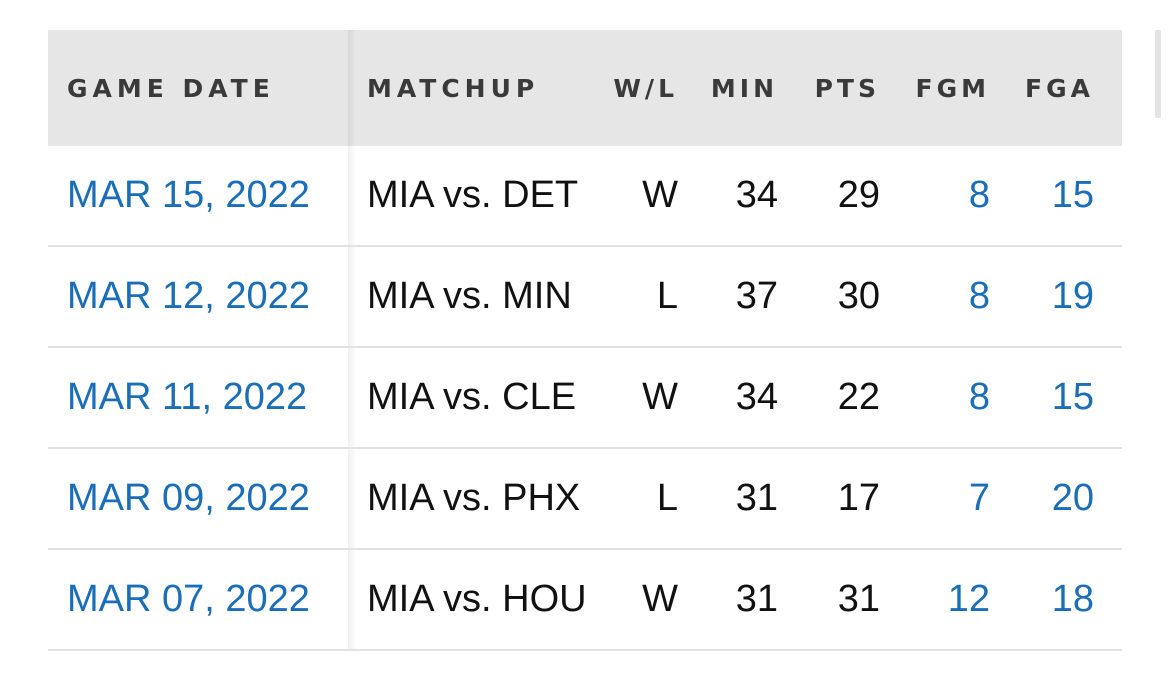  Describe the element at coordinates (952, 88) in the screenshot. I see `header-fgm: FGM` at that location.